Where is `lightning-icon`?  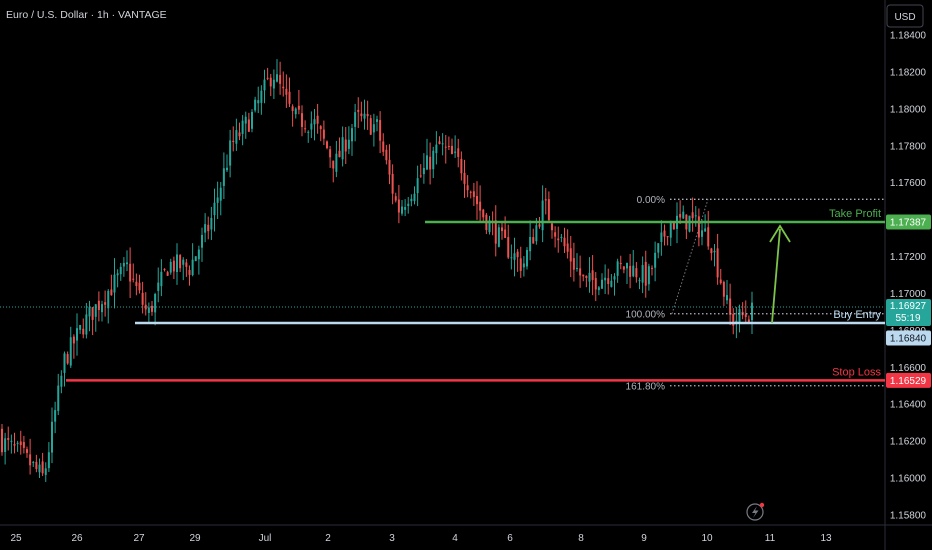 lightning-icon is located at coordinates (755, 511).